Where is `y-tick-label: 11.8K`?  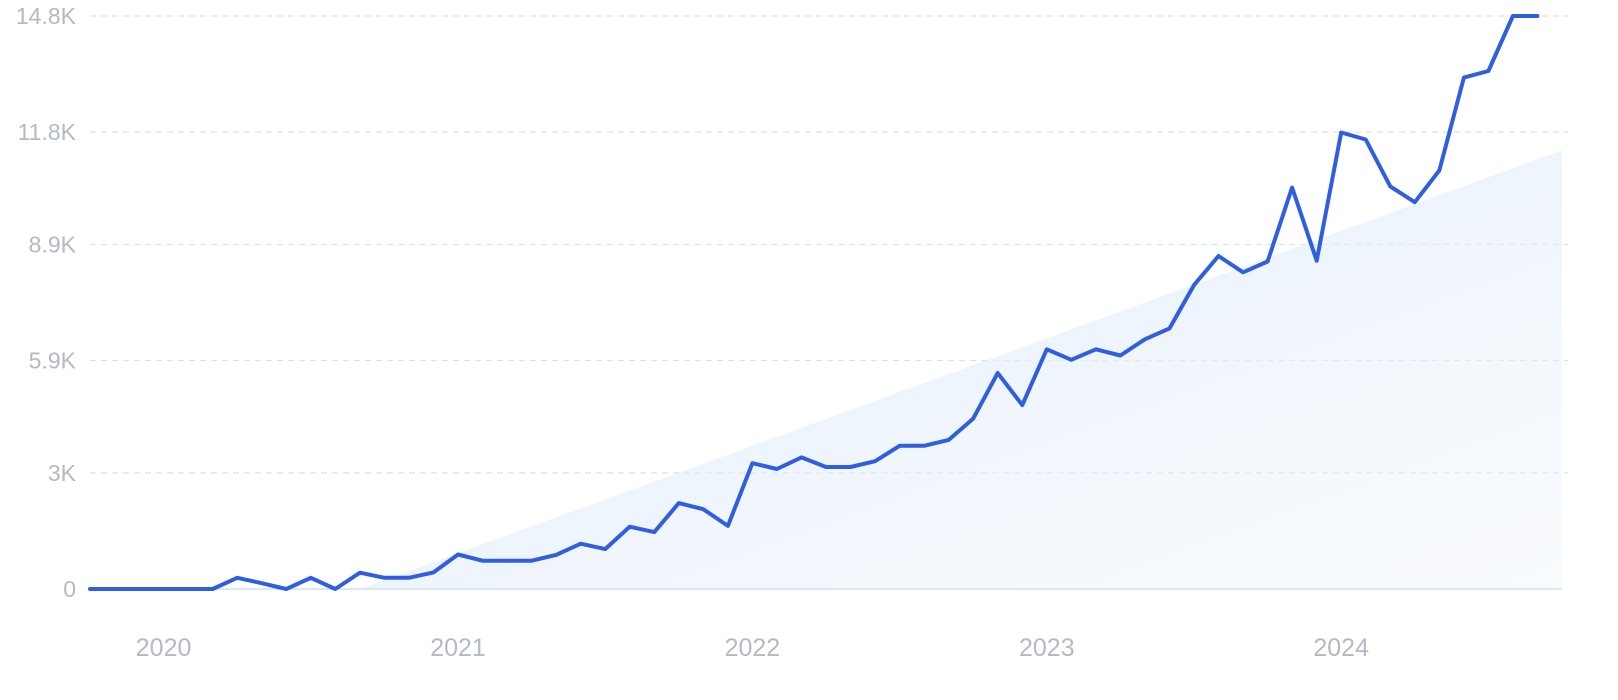
y-tick-label: 11.8K is located at coordinates (47, 132).